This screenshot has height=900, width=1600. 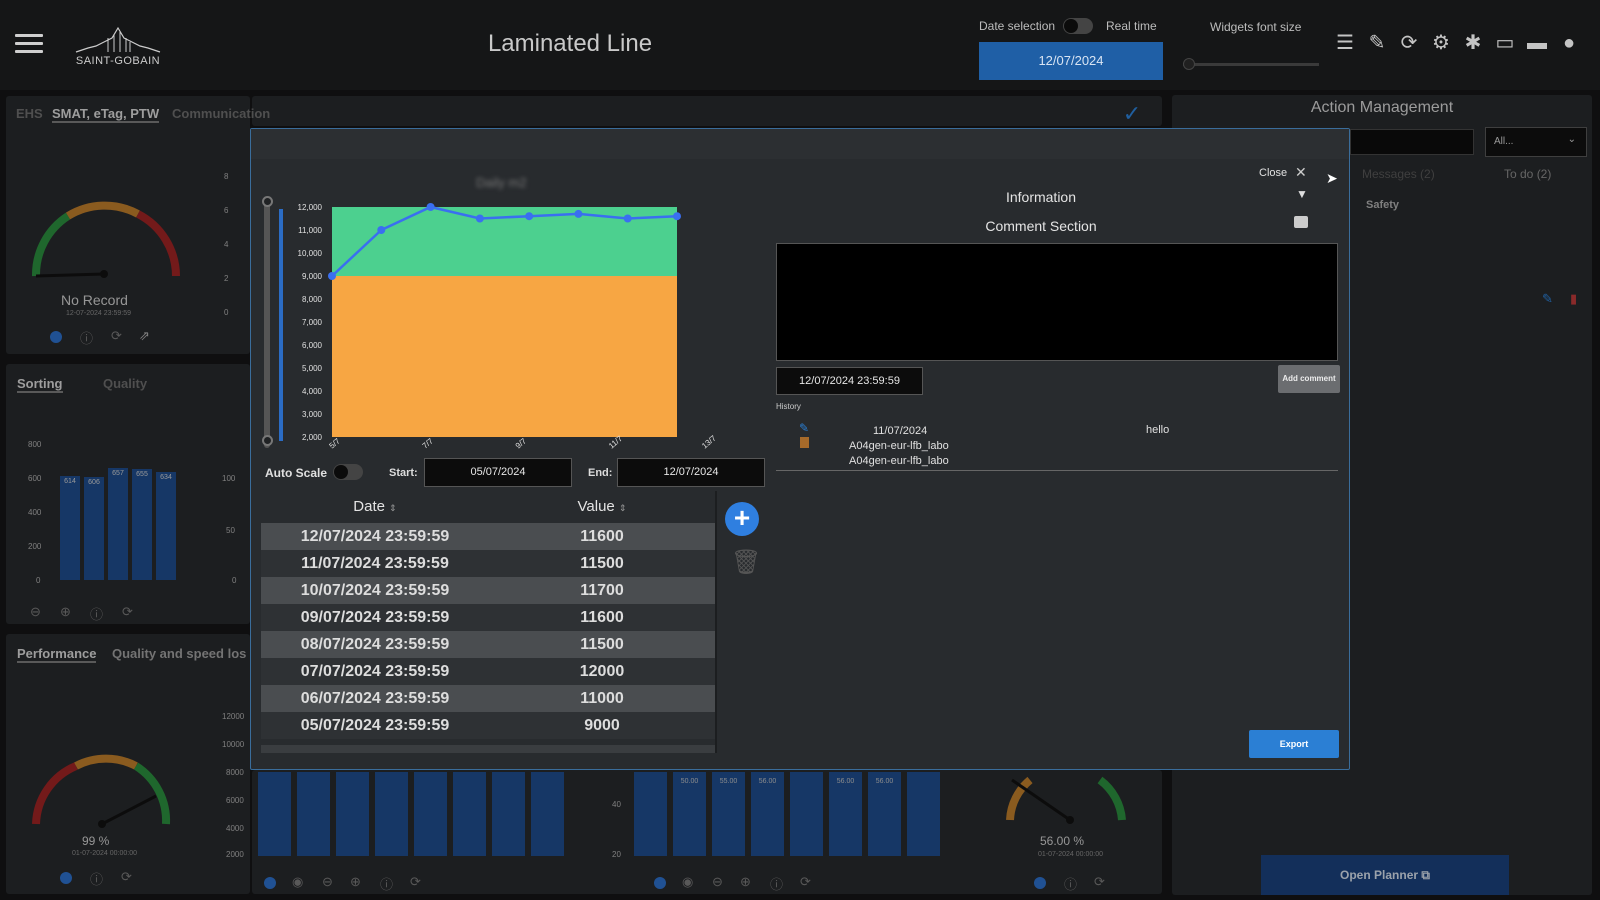 What do you see at coordinates (488, 671) in the screenshot?
I see `table-row: 07/07/2024 23:59:59 12000` at bounding box center [488, 671].